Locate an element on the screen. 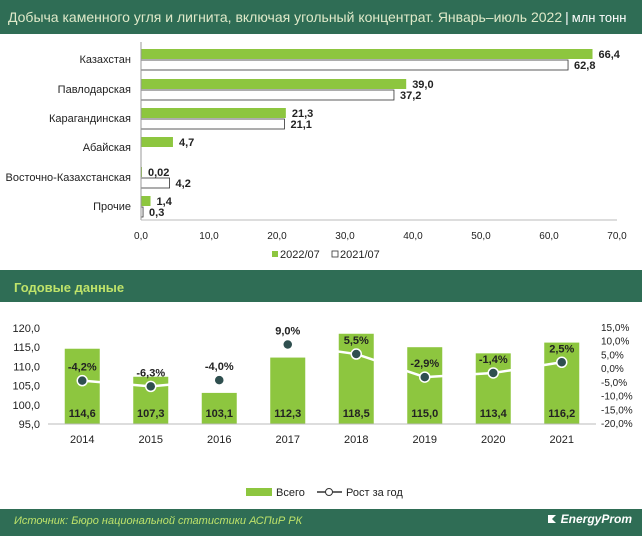 The width and height of the screenshot is (642, 536). legend-label-total: Всего is located at coordinates (290, 493).